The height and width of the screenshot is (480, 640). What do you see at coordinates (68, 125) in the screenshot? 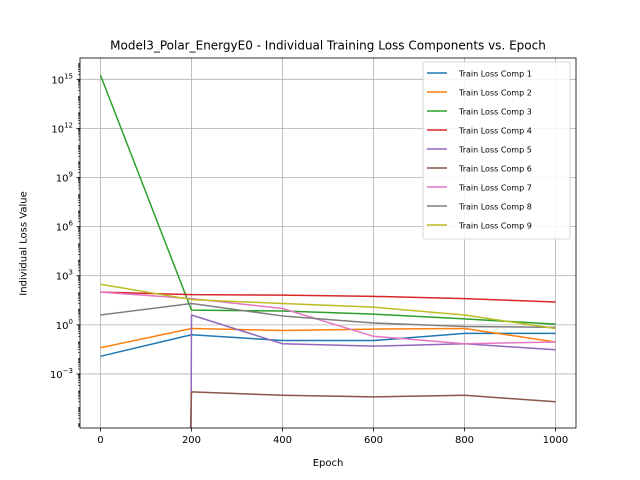
I see `y-tick-exponent: 12` at bounding box center [68, 125].